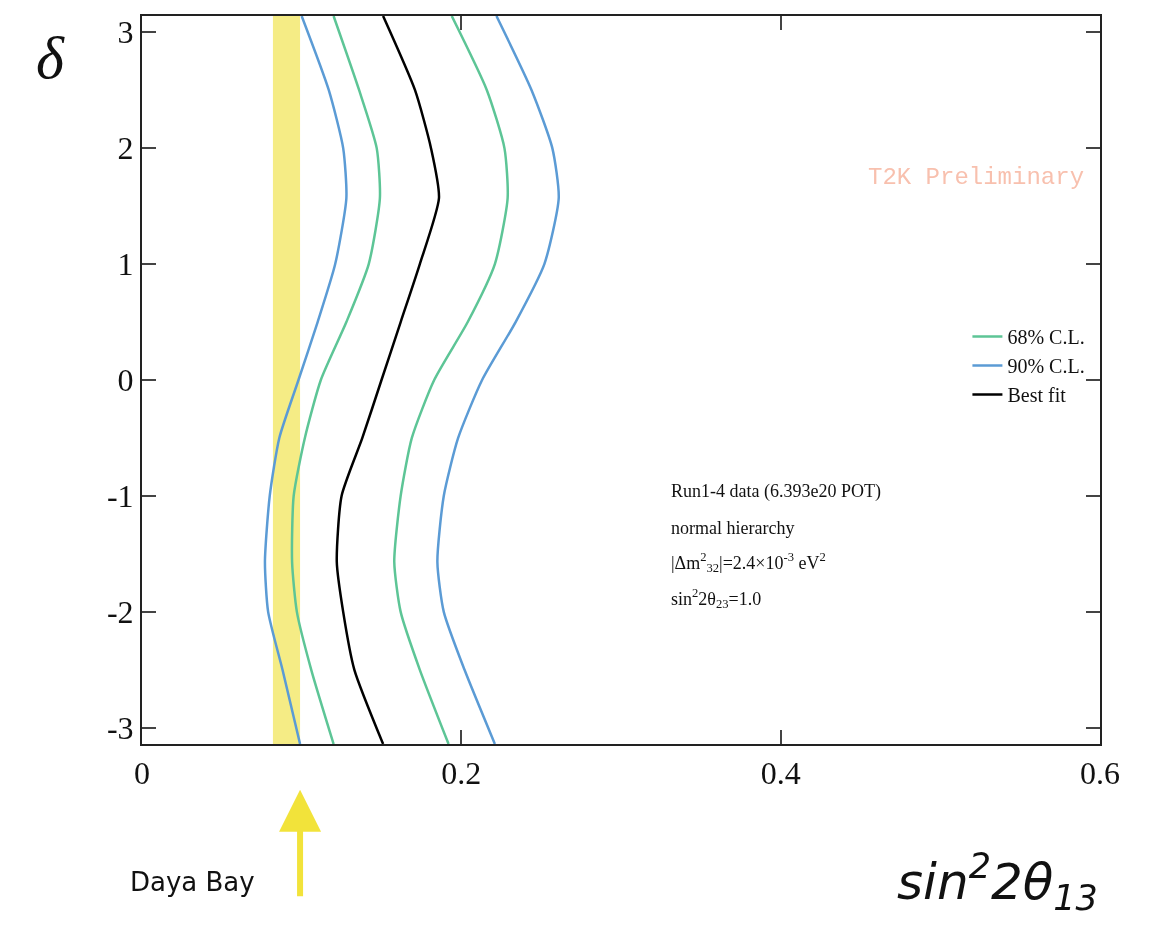 This screenshot has width=1155, height=929. Describe the element at coordinates (997, 882) in the screenshot. I see `x-axis-title: sin$^{2}$2θ$_{13}$` at that location.